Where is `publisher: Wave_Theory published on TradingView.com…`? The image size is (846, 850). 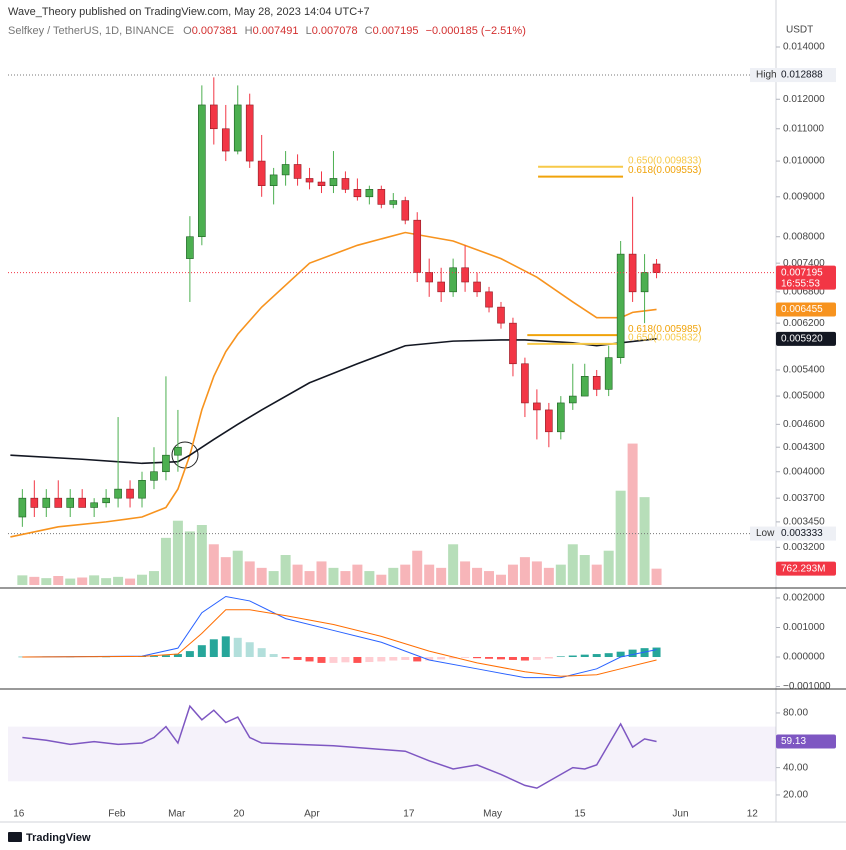
publisher: Wave_Theory published on TradingView.com… is located at coordinates (189, 12).